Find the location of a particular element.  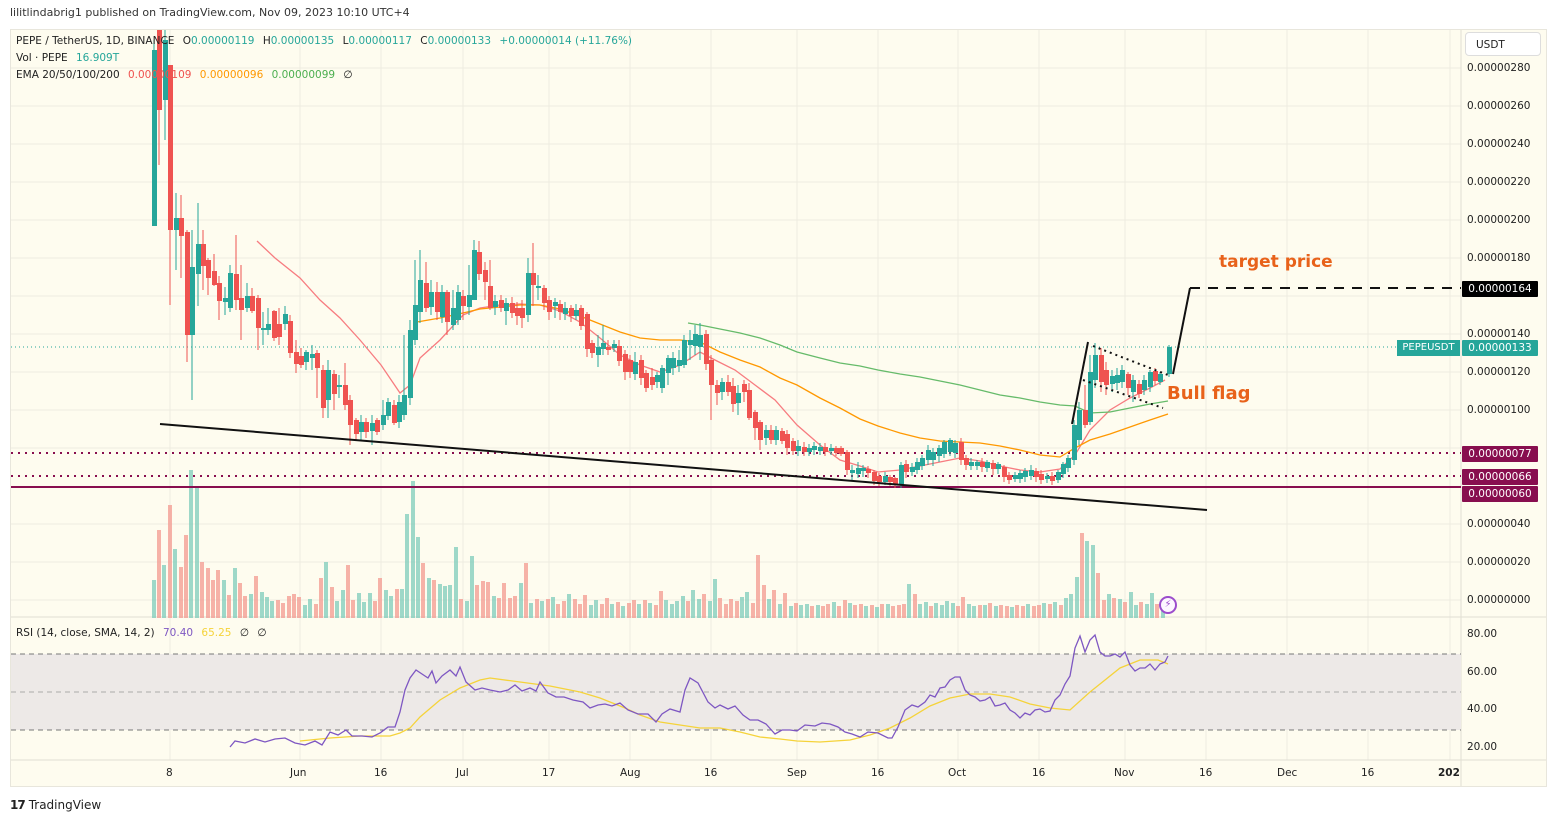

close-value: 0.00000133 is located at coordinates (459, 41).